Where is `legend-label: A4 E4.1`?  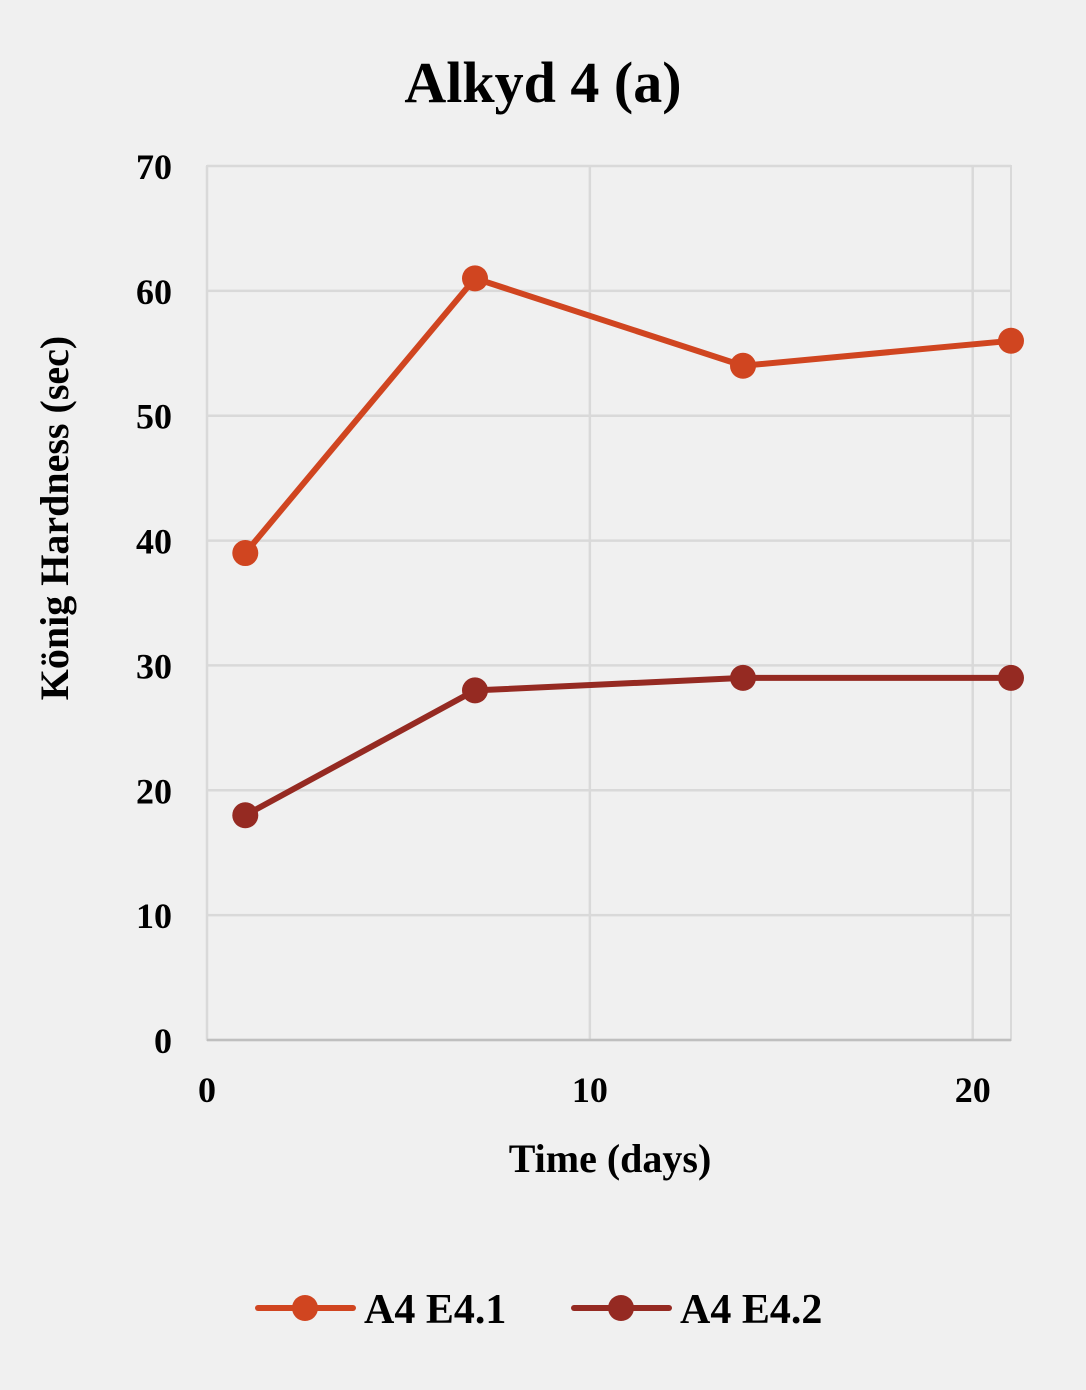
legend-label: A4 E4.1 is located at coordinates (435, 1310).